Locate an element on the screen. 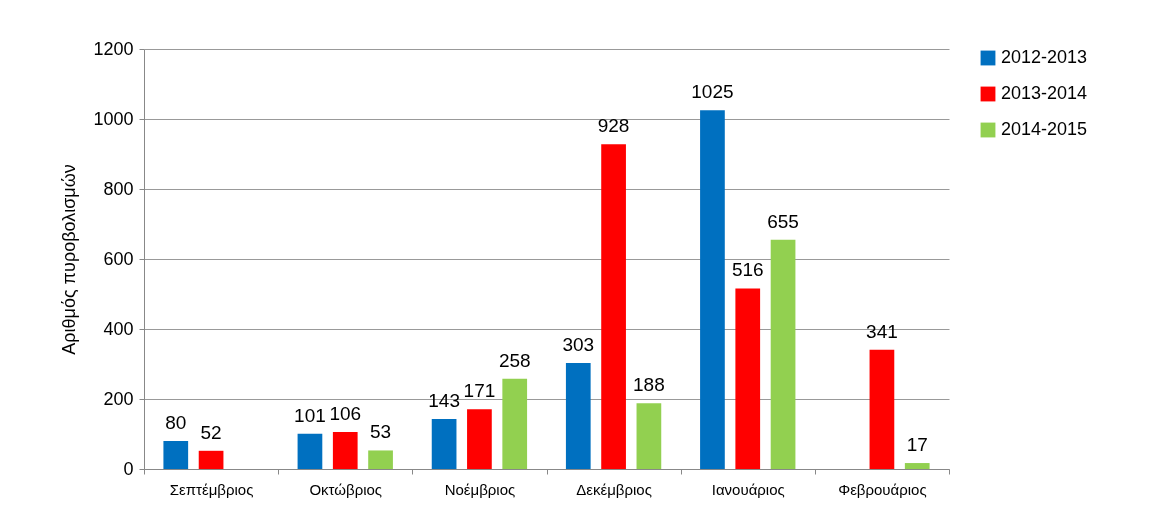 The height and width of the screenshot is (510, 1153). y-tick-label: 600 is located at coordinates (118, 258).